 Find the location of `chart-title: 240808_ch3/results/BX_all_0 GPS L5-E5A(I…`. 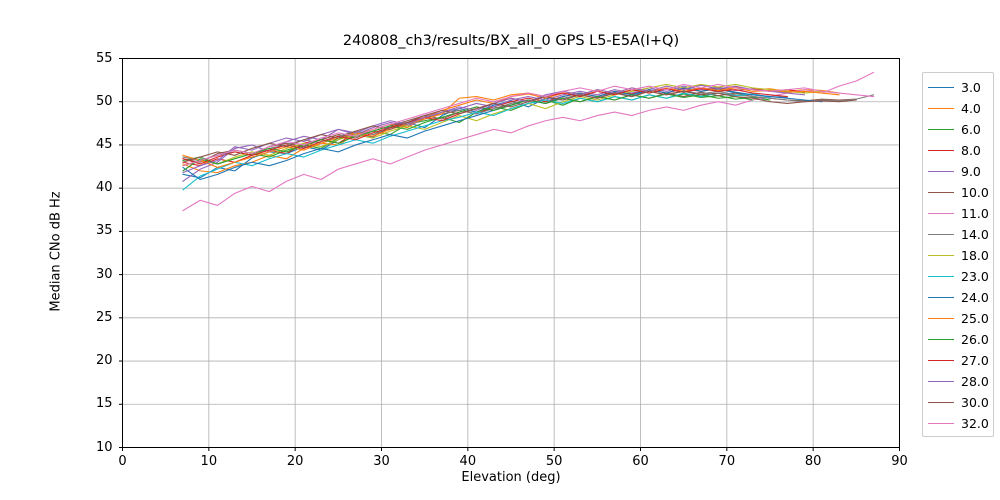

chart-title: 240808_ch3/results/BX_all_0 GPS L5-E5A(I… is located at coordinates (511, 41).